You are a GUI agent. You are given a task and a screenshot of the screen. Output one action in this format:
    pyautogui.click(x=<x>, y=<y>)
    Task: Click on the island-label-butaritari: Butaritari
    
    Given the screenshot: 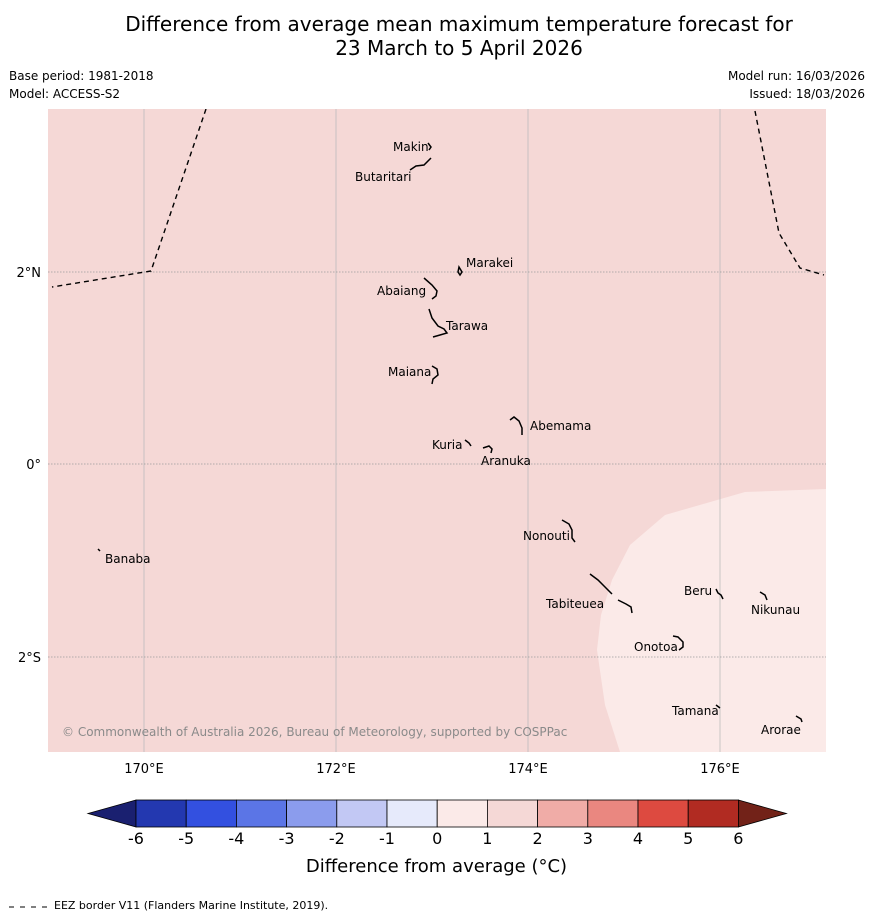 What is the action you would take?
    pyautogui.click(x=383, y=177)
    